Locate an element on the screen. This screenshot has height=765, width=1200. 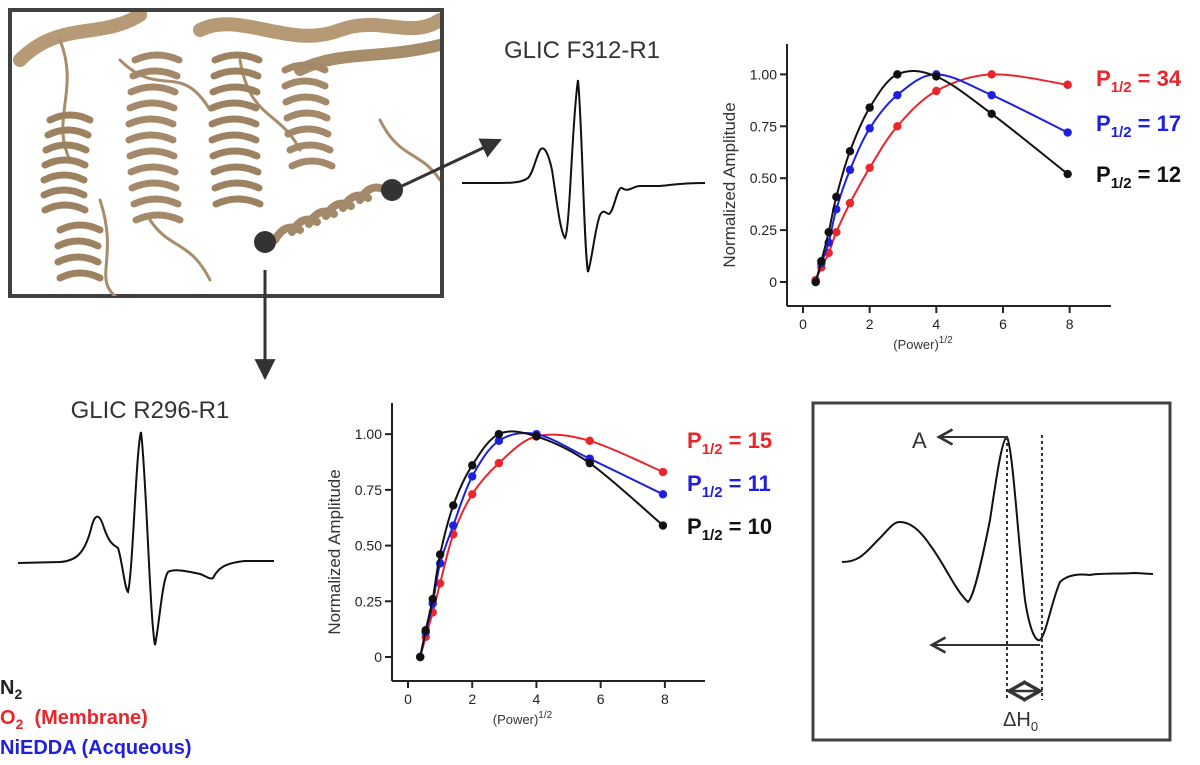
p-half-label-value: 12 is located at coordinates (1169, 174).